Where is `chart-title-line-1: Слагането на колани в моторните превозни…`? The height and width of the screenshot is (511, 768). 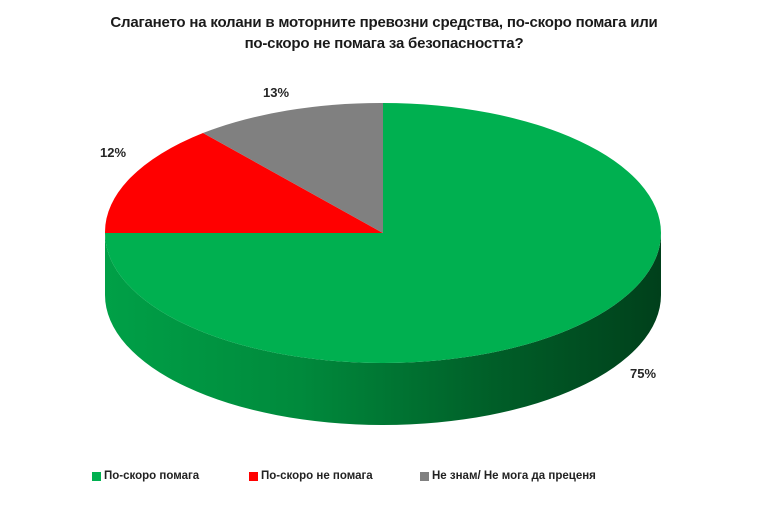 chart-title-line-1: Слагането на колани в моторните превозни… is located at coordinates (384, 22).